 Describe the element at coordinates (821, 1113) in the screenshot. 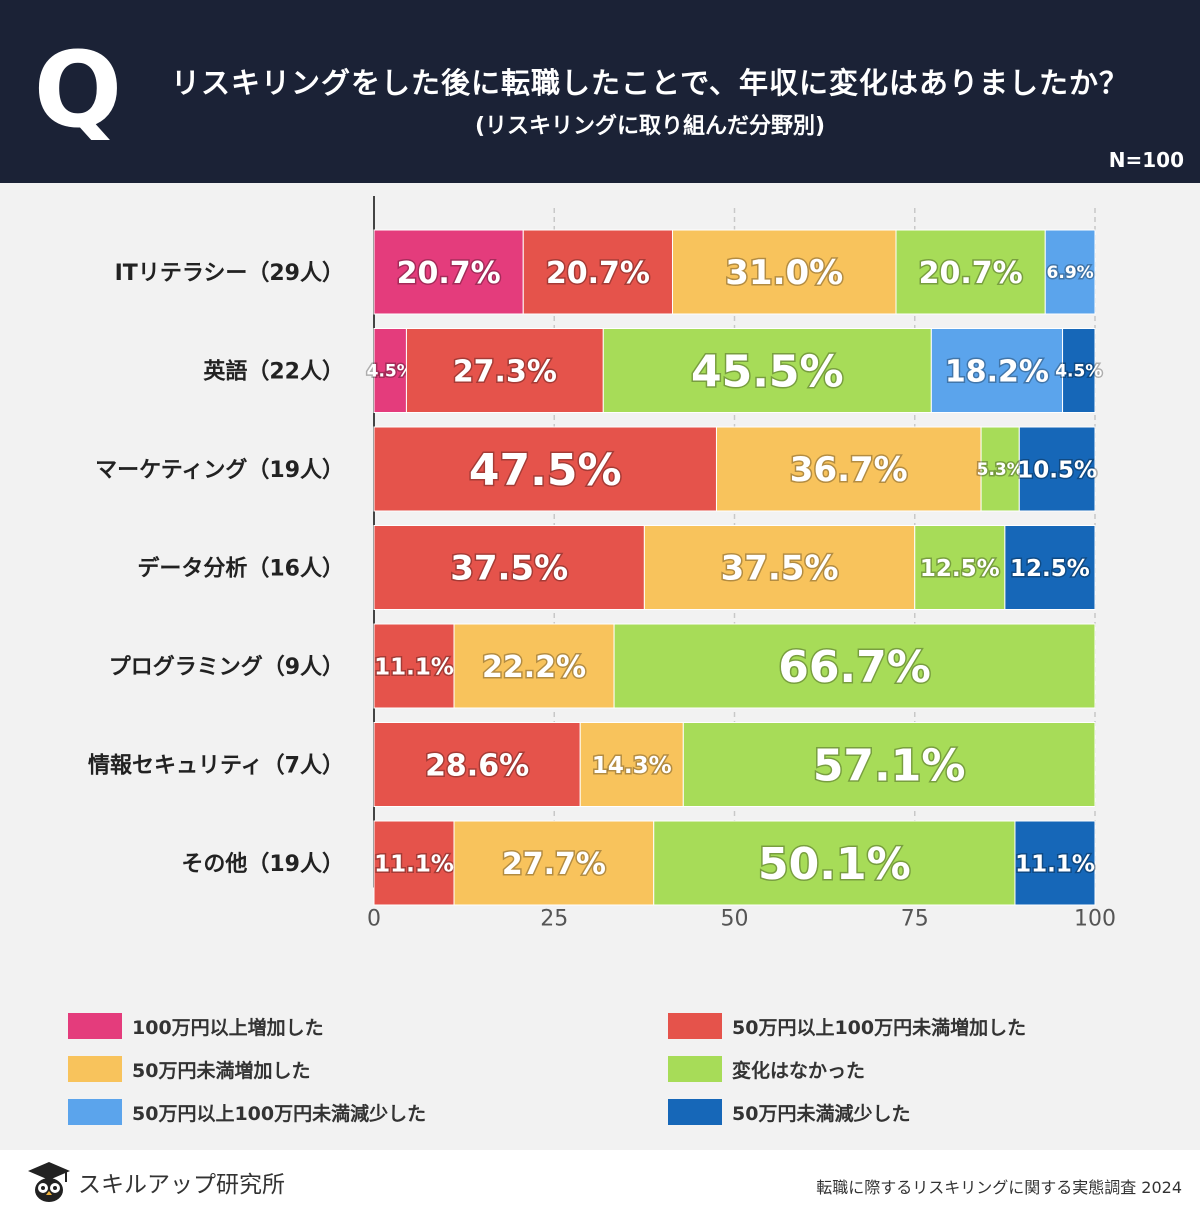

I see `legend-label: 50万円未満減少した` at that location.